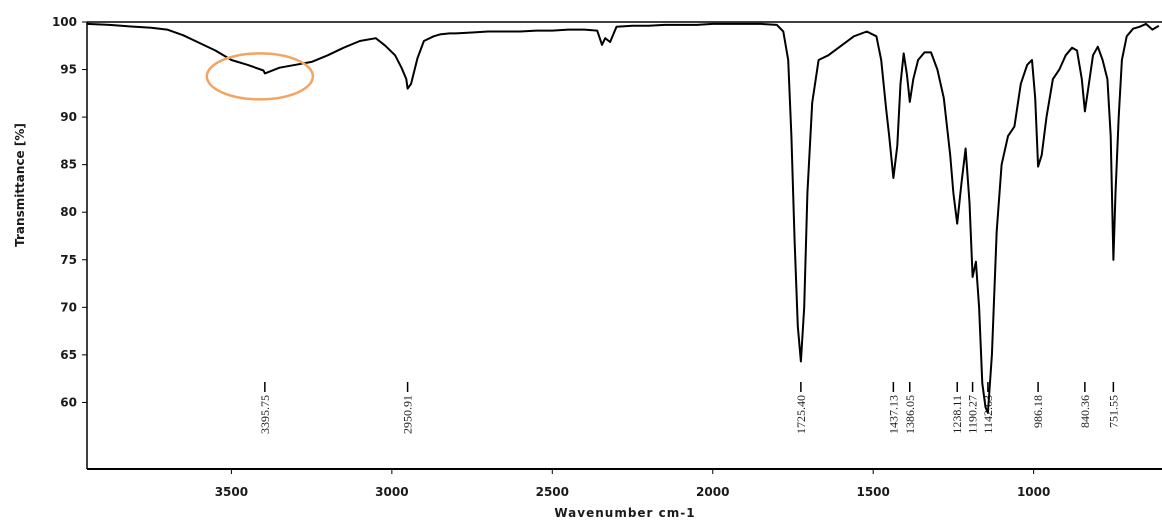 The height and width of the screenshot is (522, 1162). What do you see at coordinates (231, 492) in the screenshot?
I see `x-tick-label: 3500` at bounding box center [231, 492].